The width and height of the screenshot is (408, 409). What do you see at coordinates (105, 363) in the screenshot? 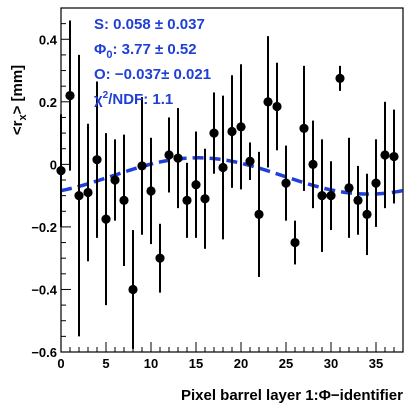
I see `x-tick-label: 5` at bounding box center [105, 363].